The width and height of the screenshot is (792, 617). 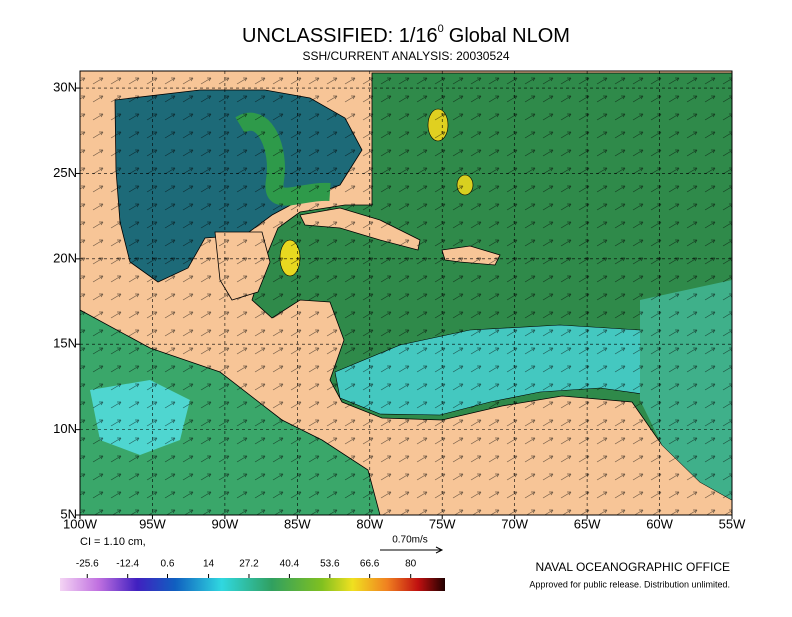 What do you see at coordinates (370, 564) in the screenshot?
I see `colorbar-tick-label: 66.6` at bounding box center [370, 564].